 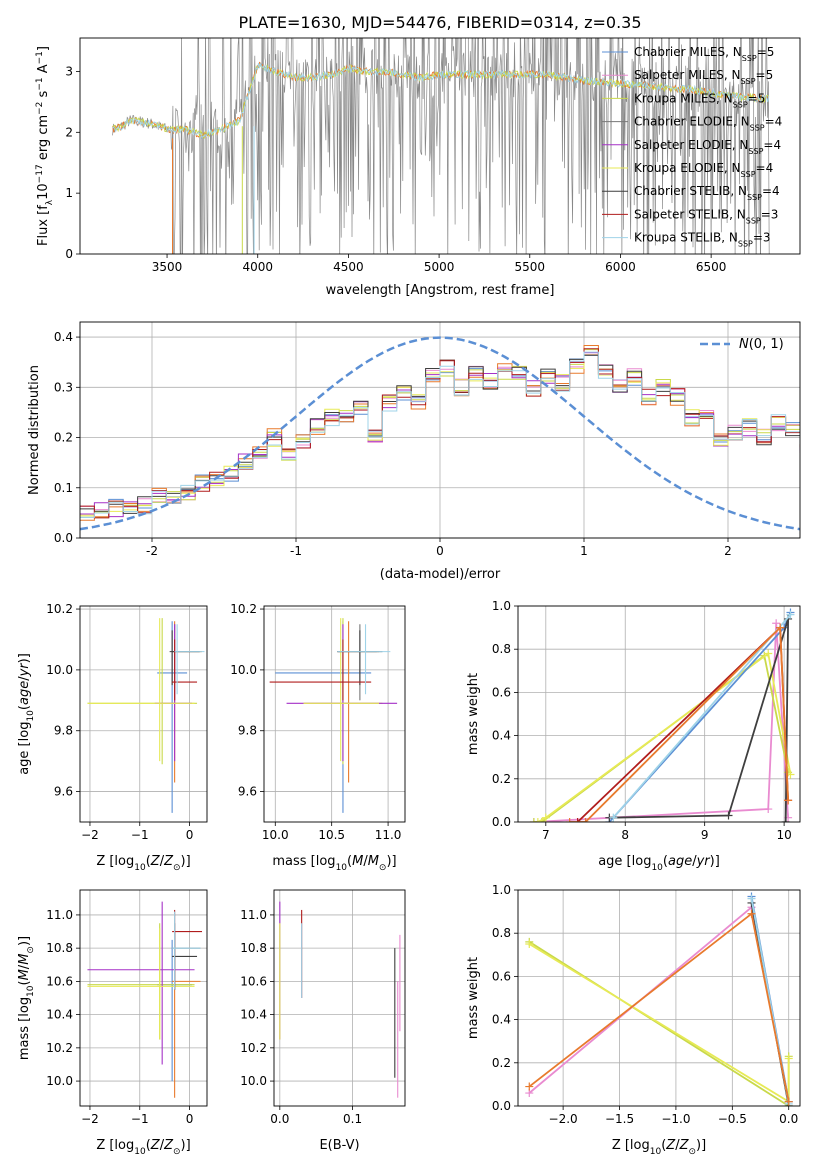 What do you see at coordinates (728, 551) in the screenshot?
I see `x-tick-label: 2` at bounding box center [728, 551].